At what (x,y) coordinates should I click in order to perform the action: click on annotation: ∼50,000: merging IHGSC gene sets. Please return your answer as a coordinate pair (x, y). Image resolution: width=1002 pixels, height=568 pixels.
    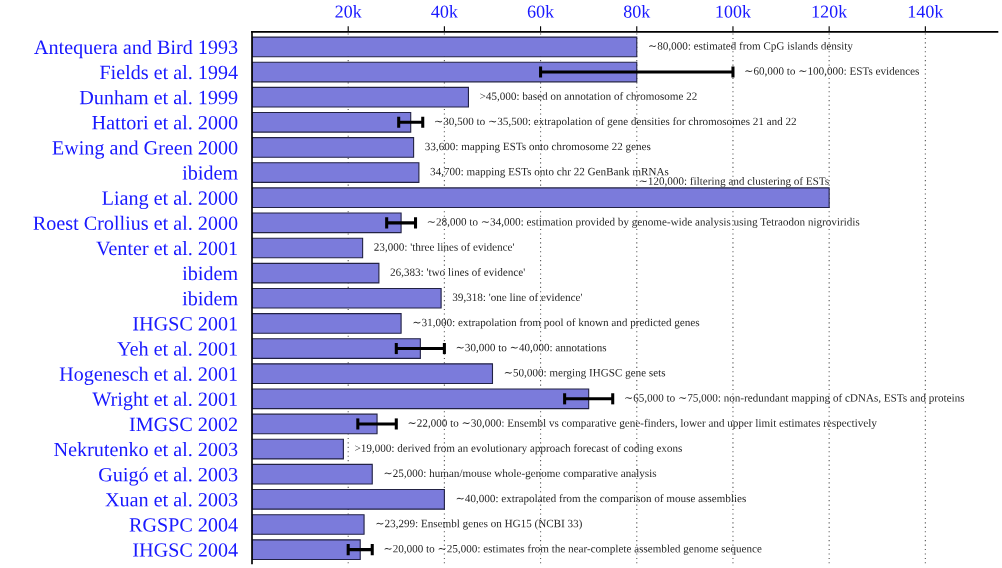
    Looking at the image, I should click on (585, 373).